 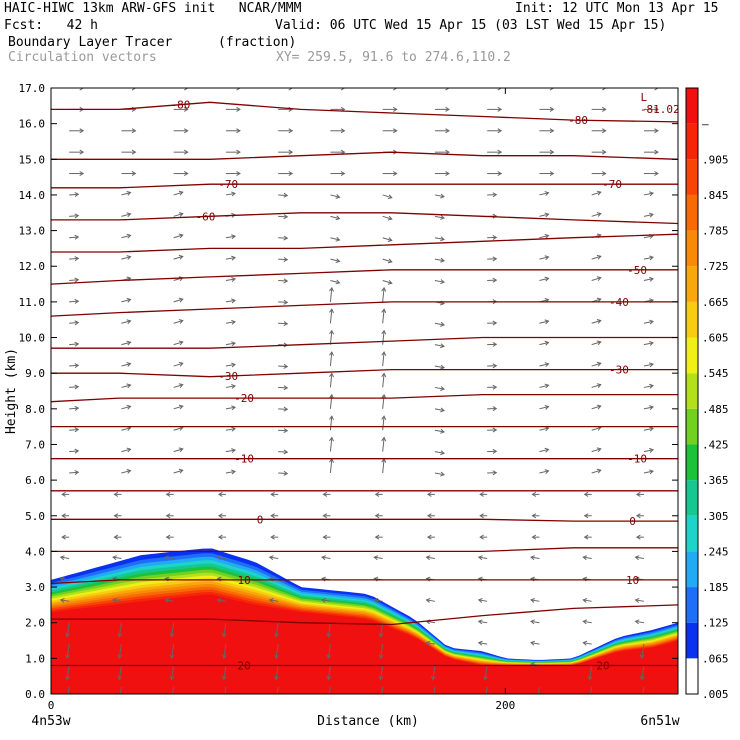 I want to click on y-tick-label: 7.0, so click(x=35, y=444).